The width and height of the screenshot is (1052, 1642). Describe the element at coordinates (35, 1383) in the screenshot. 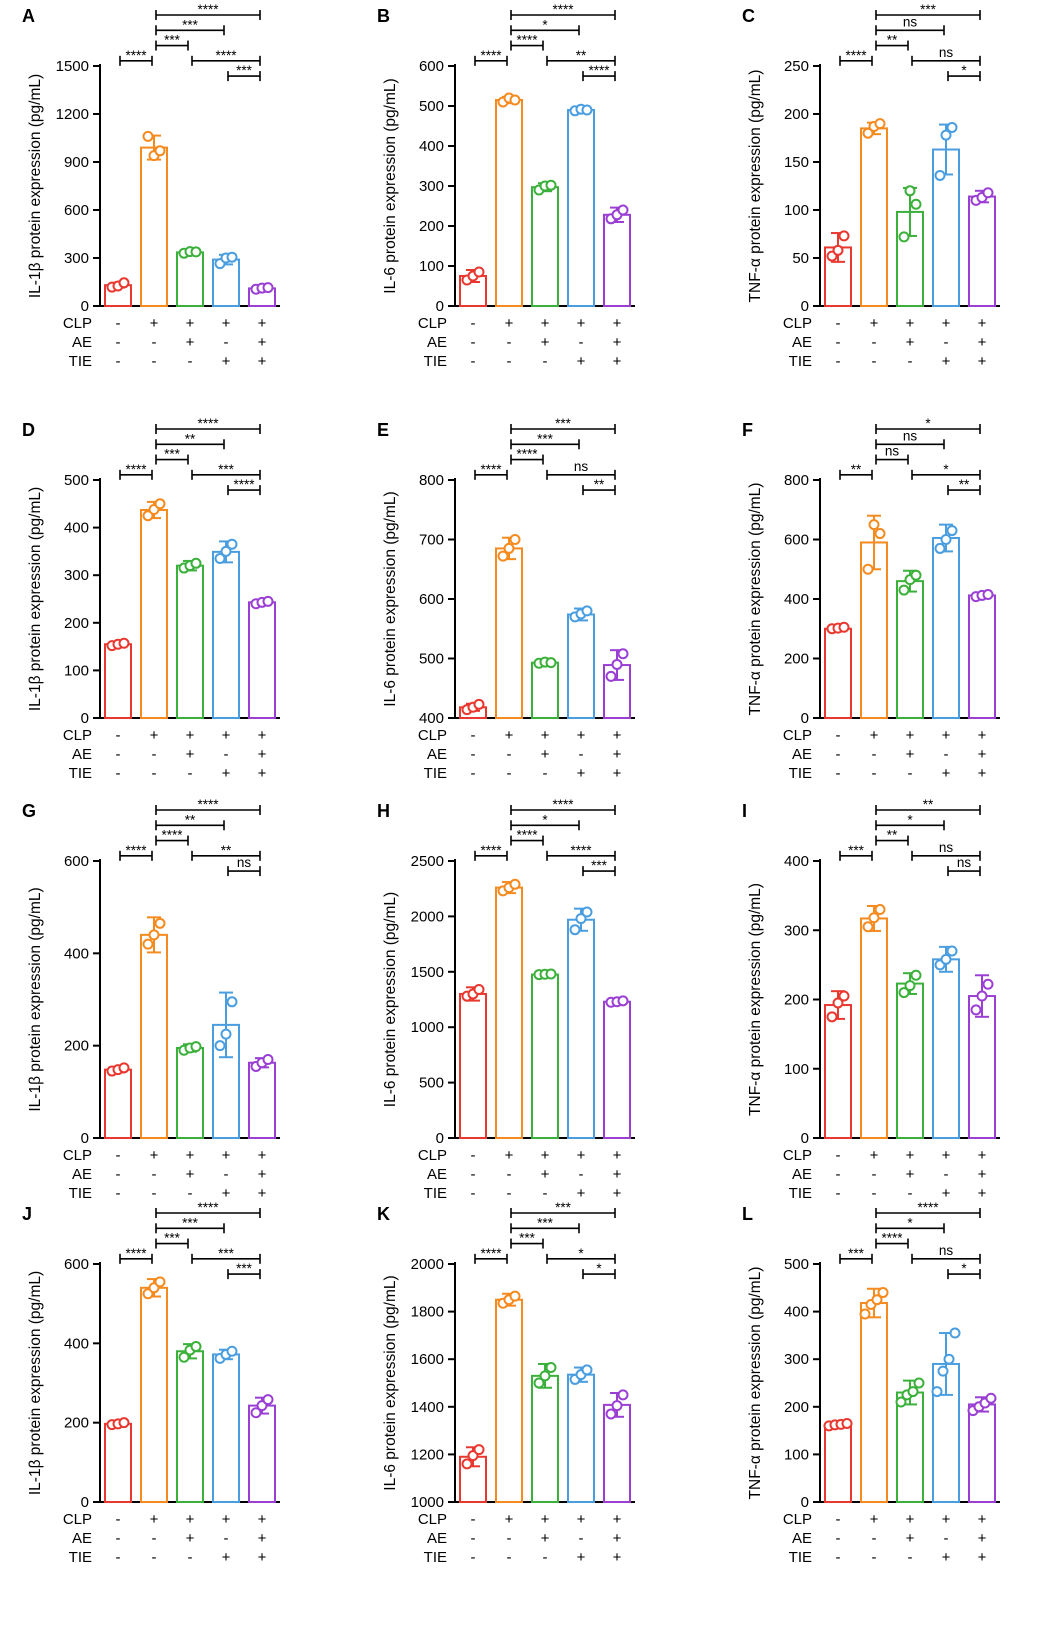

I see `y-axis-label: IL-1β protein expression (pg/mL)` at that location.